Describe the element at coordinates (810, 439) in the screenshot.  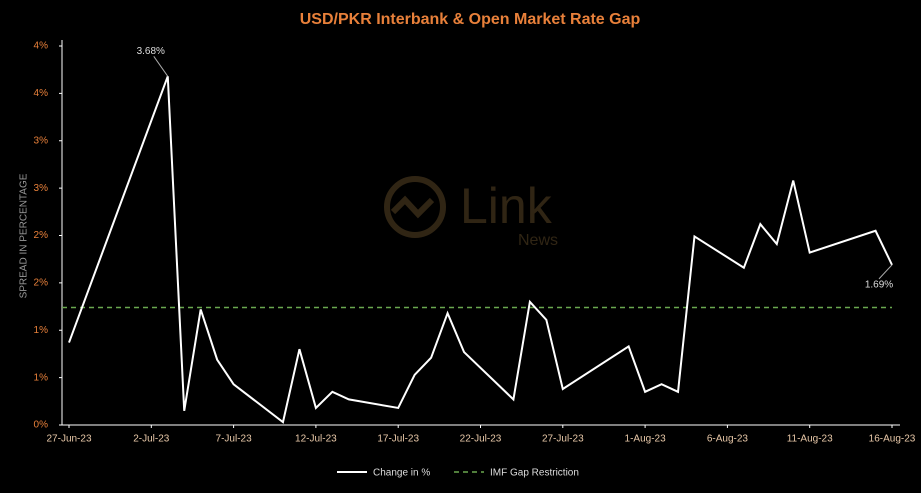
I see `x-tick-label: 11-Aug-23` at that location.